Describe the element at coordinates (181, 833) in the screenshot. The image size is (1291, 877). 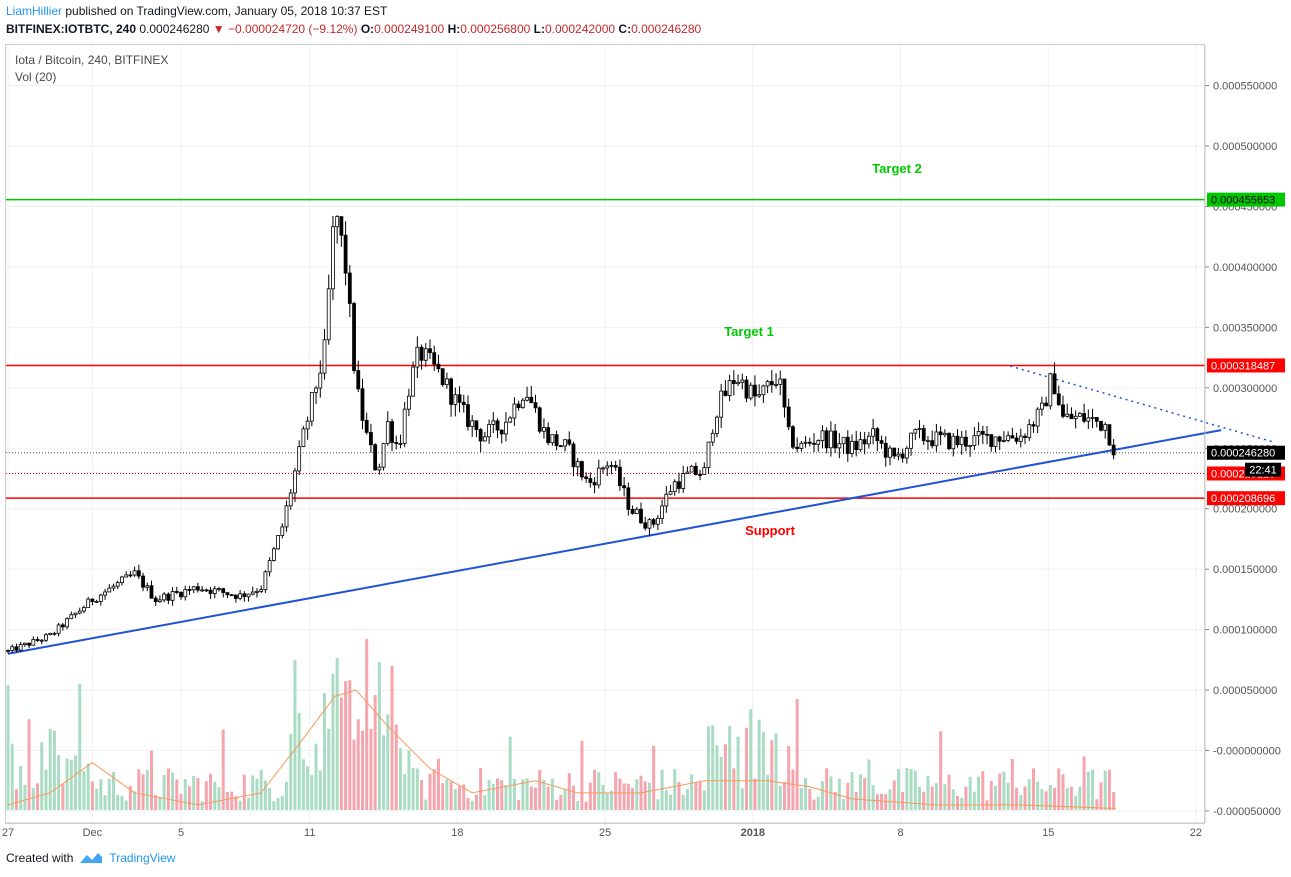
I see `time-tick-label: 5` at that location.